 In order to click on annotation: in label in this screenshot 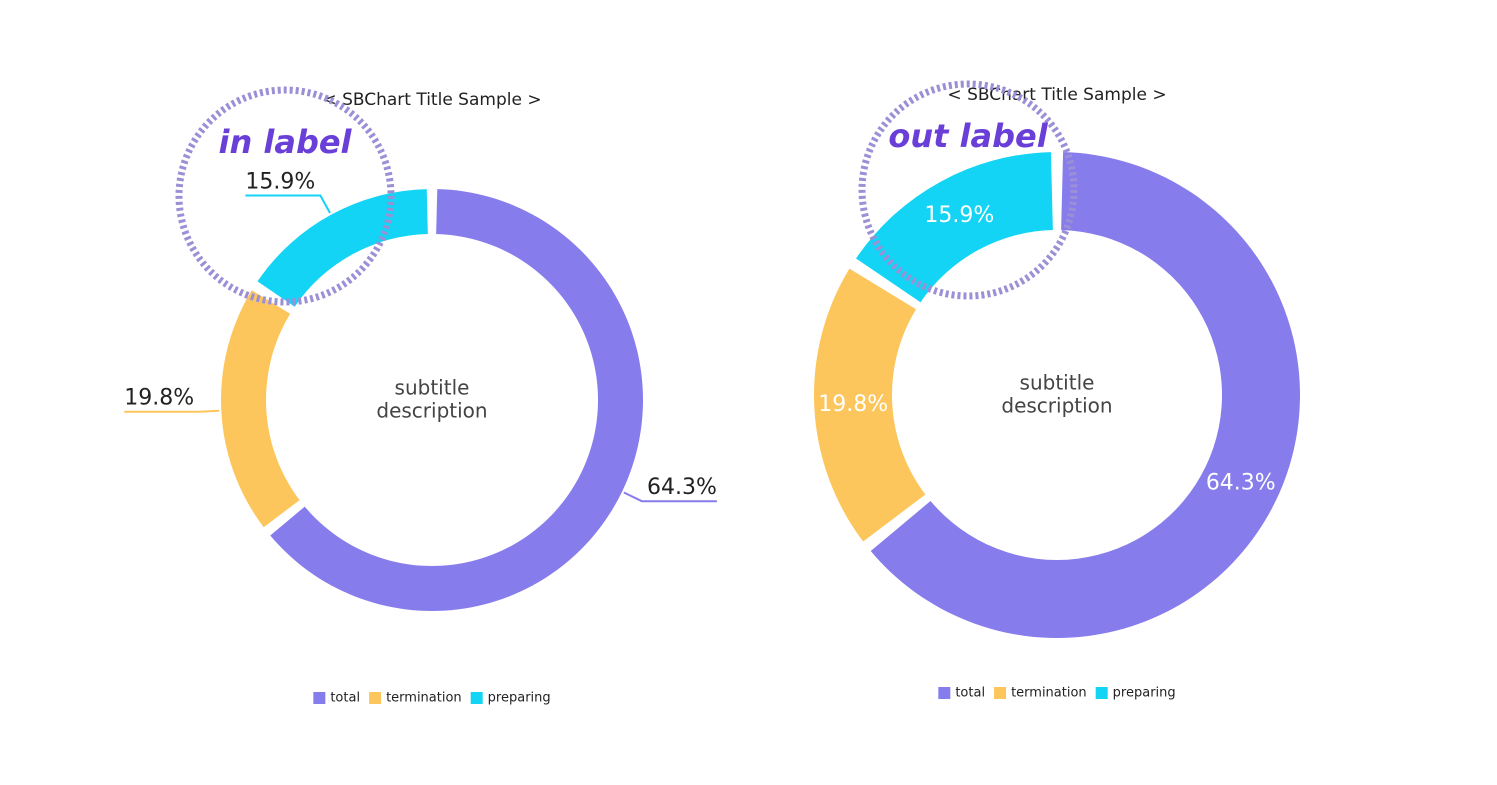, I will do `click(285, 142)`.